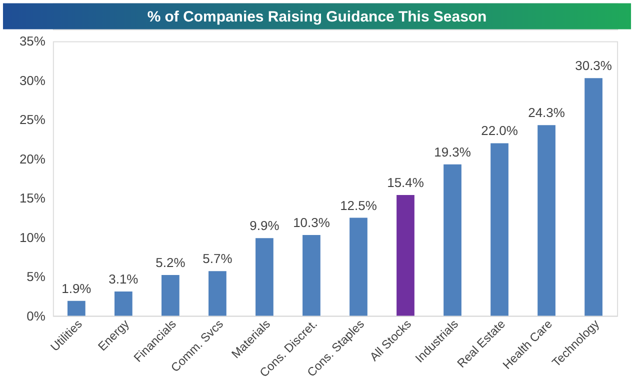  I want to click on data-label: 10.3%, so click(311, 222).